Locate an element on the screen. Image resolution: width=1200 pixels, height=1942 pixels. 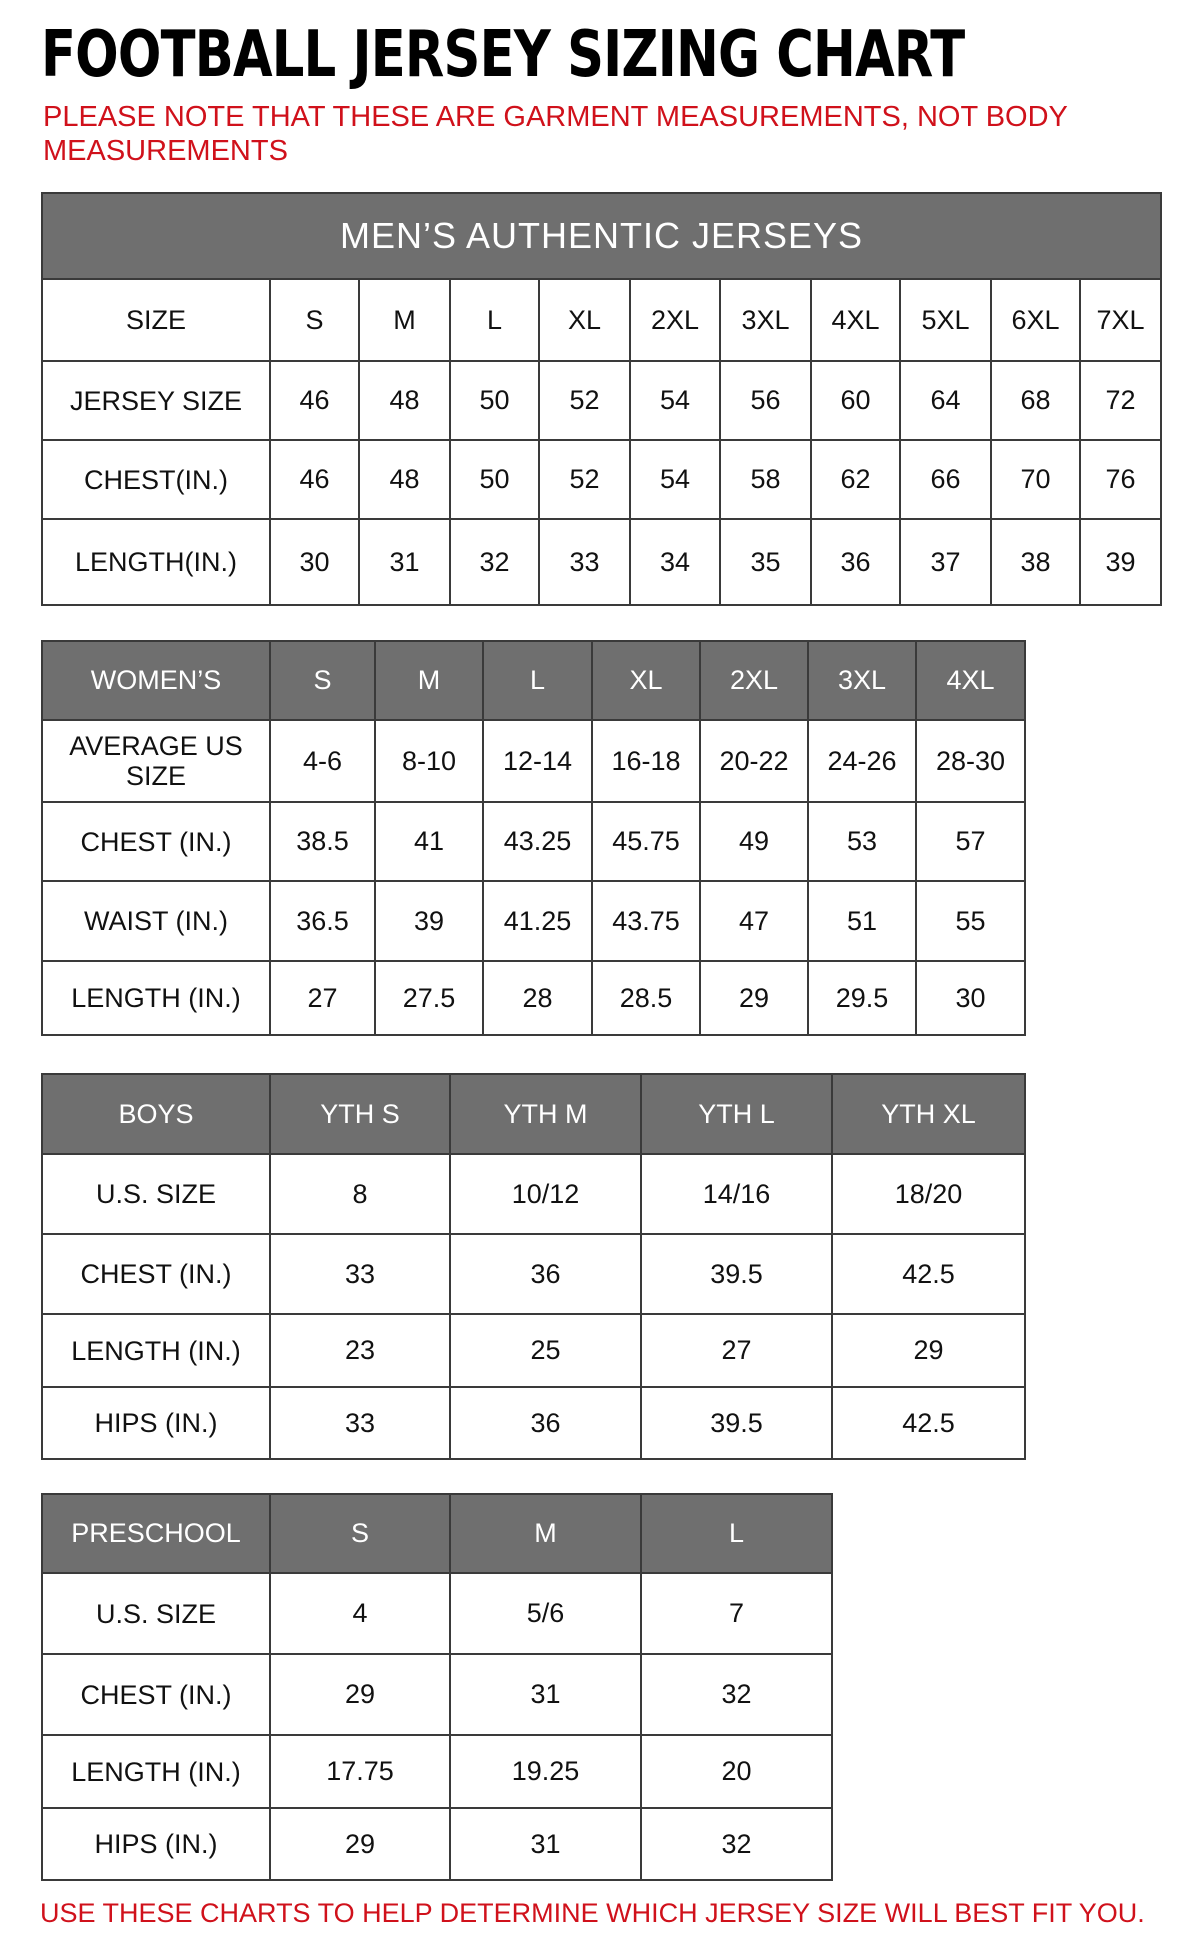
table-row: LENGTH(IN.) 30 31 32 33 34 35 36 37 38 39 is located at coordinates (602, 562).